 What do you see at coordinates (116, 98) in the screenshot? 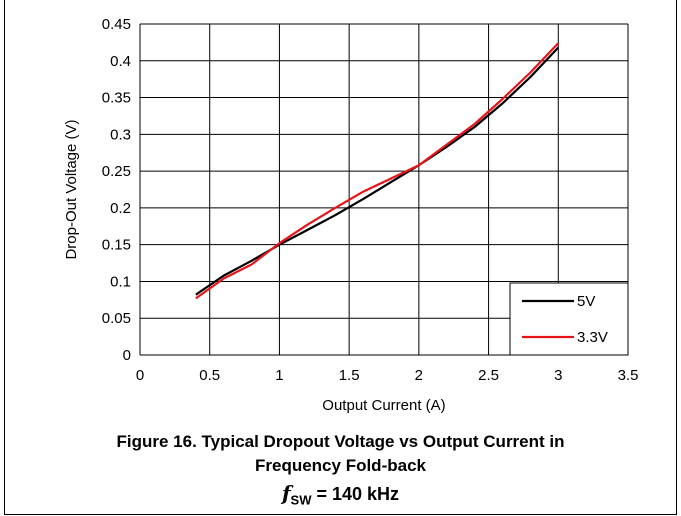
I see `y-tick-label: 0.35` at bounding box center [116, 98].